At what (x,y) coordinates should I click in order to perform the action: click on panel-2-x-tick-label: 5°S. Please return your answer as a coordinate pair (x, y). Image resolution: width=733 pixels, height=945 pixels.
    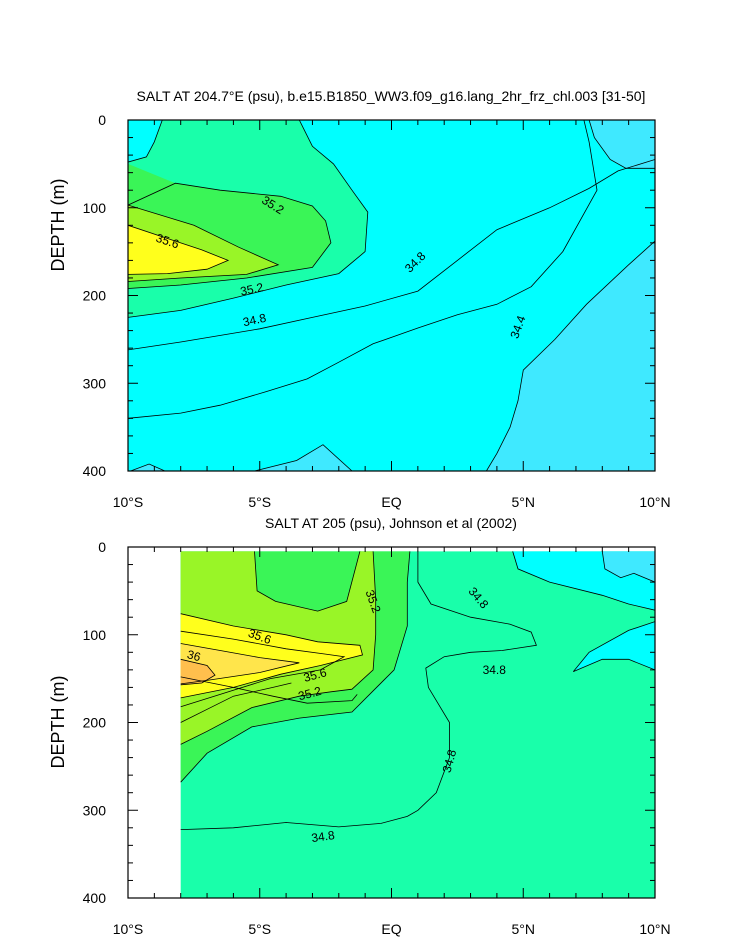
    Looking at the image, I should click on (259, 929).